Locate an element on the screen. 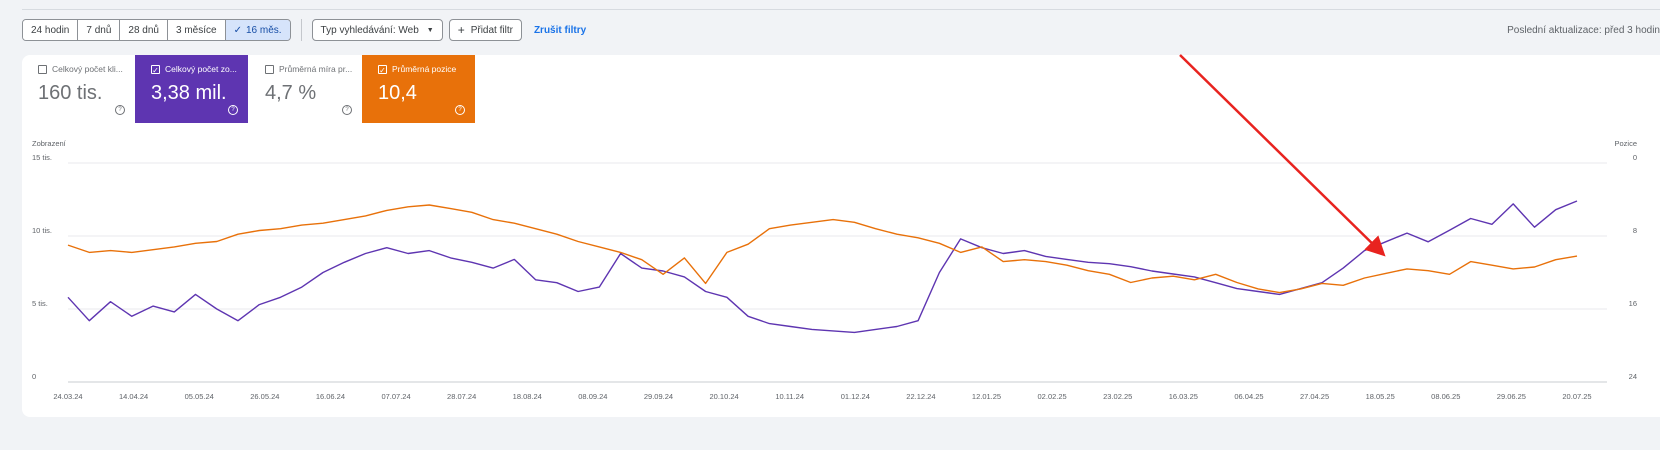  search-type-dropdown: Typ vyhledávání: Web ▼ is located at coordinates (377, 30).